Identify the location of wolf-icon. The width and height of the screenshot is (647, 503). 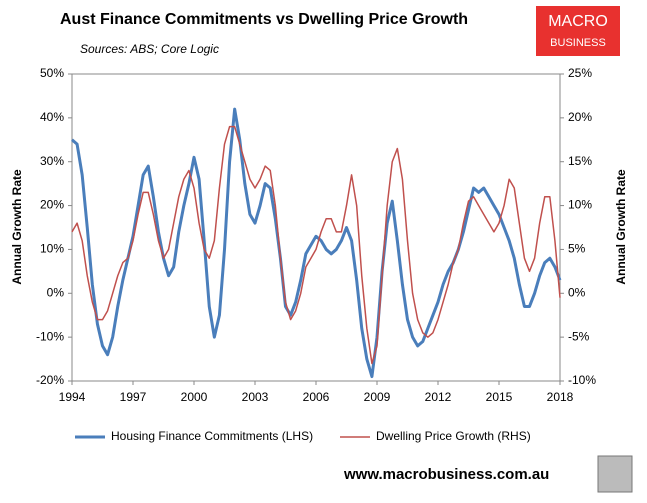
(615, 474).